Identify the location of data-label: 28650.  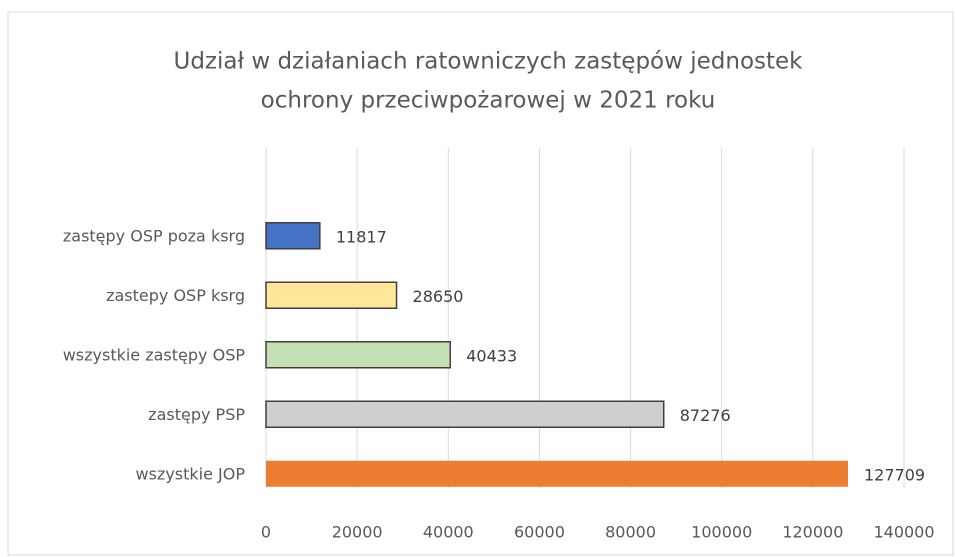
(438, 296).